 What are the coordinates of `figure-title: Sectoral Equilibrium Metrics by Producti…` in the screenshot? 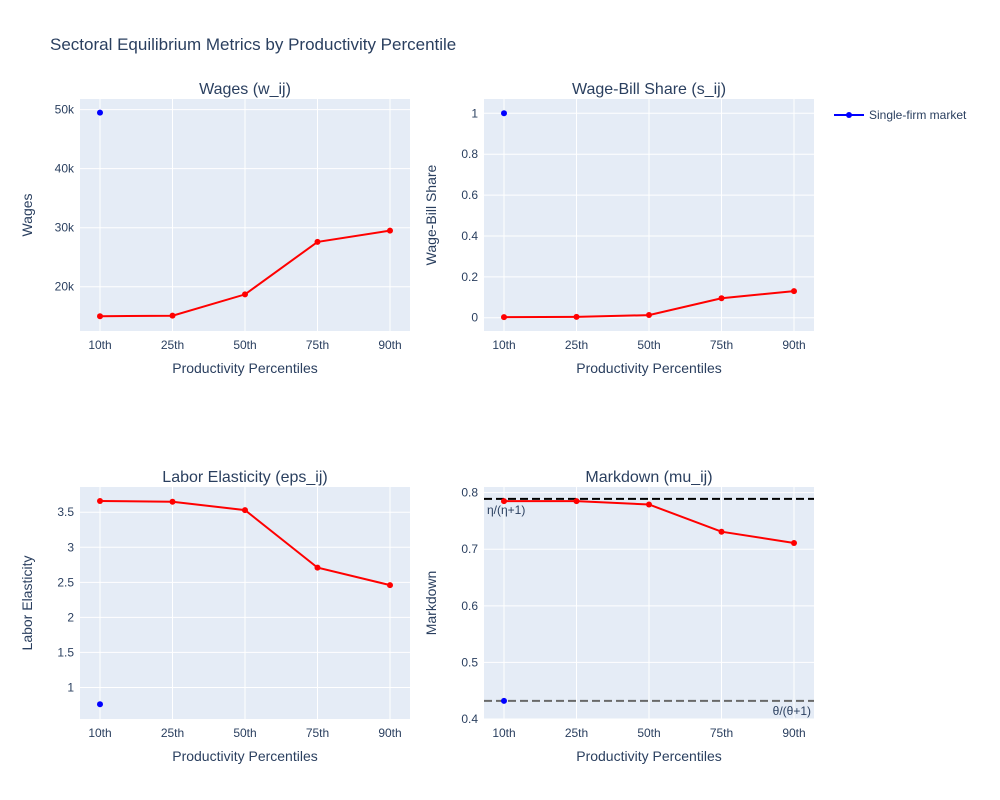 It's located at (253, 44).